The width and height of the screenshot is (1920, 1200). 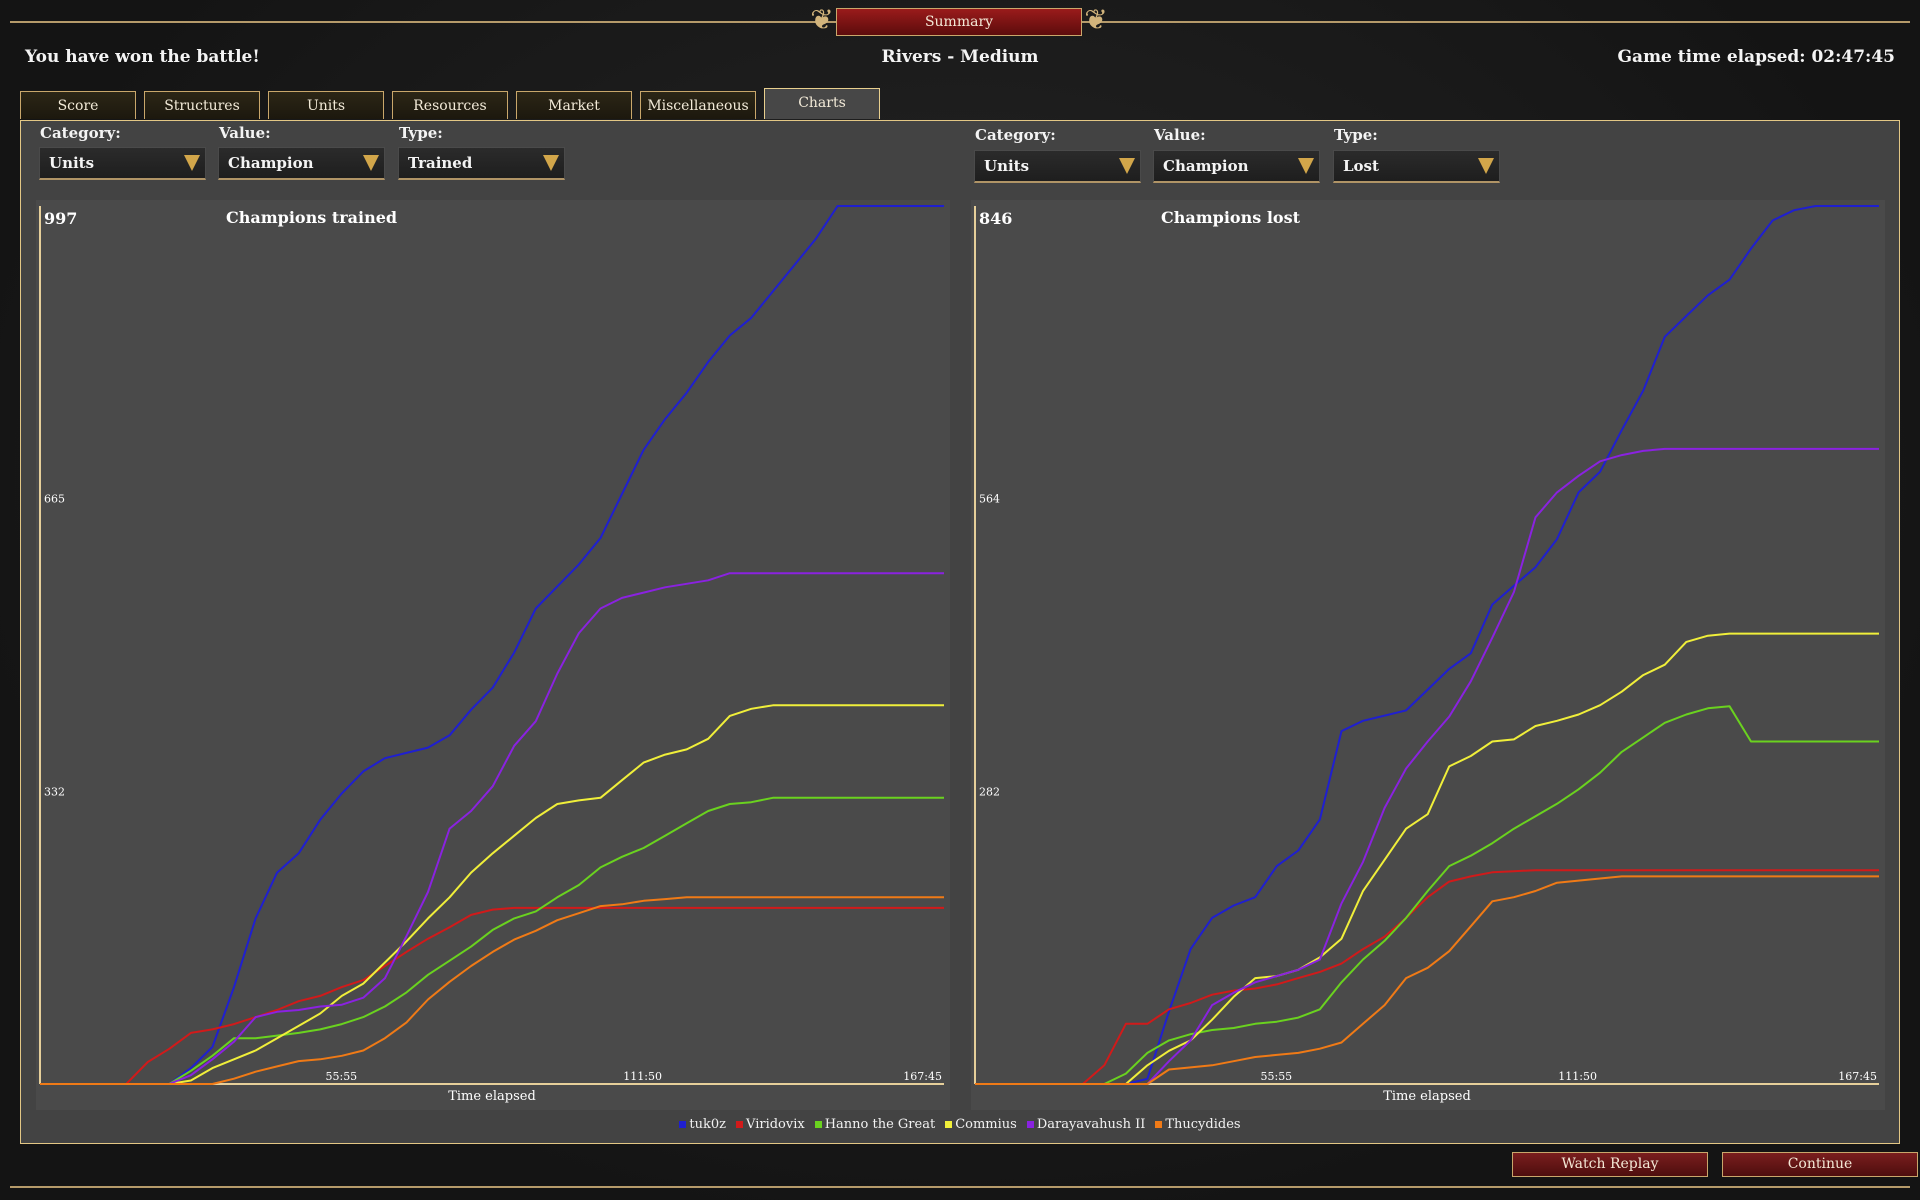 What do you see at coordinates (775, 1124) in the screenshot?
I see `legend-label: Viridovix` at bounding box center [775, 1124].